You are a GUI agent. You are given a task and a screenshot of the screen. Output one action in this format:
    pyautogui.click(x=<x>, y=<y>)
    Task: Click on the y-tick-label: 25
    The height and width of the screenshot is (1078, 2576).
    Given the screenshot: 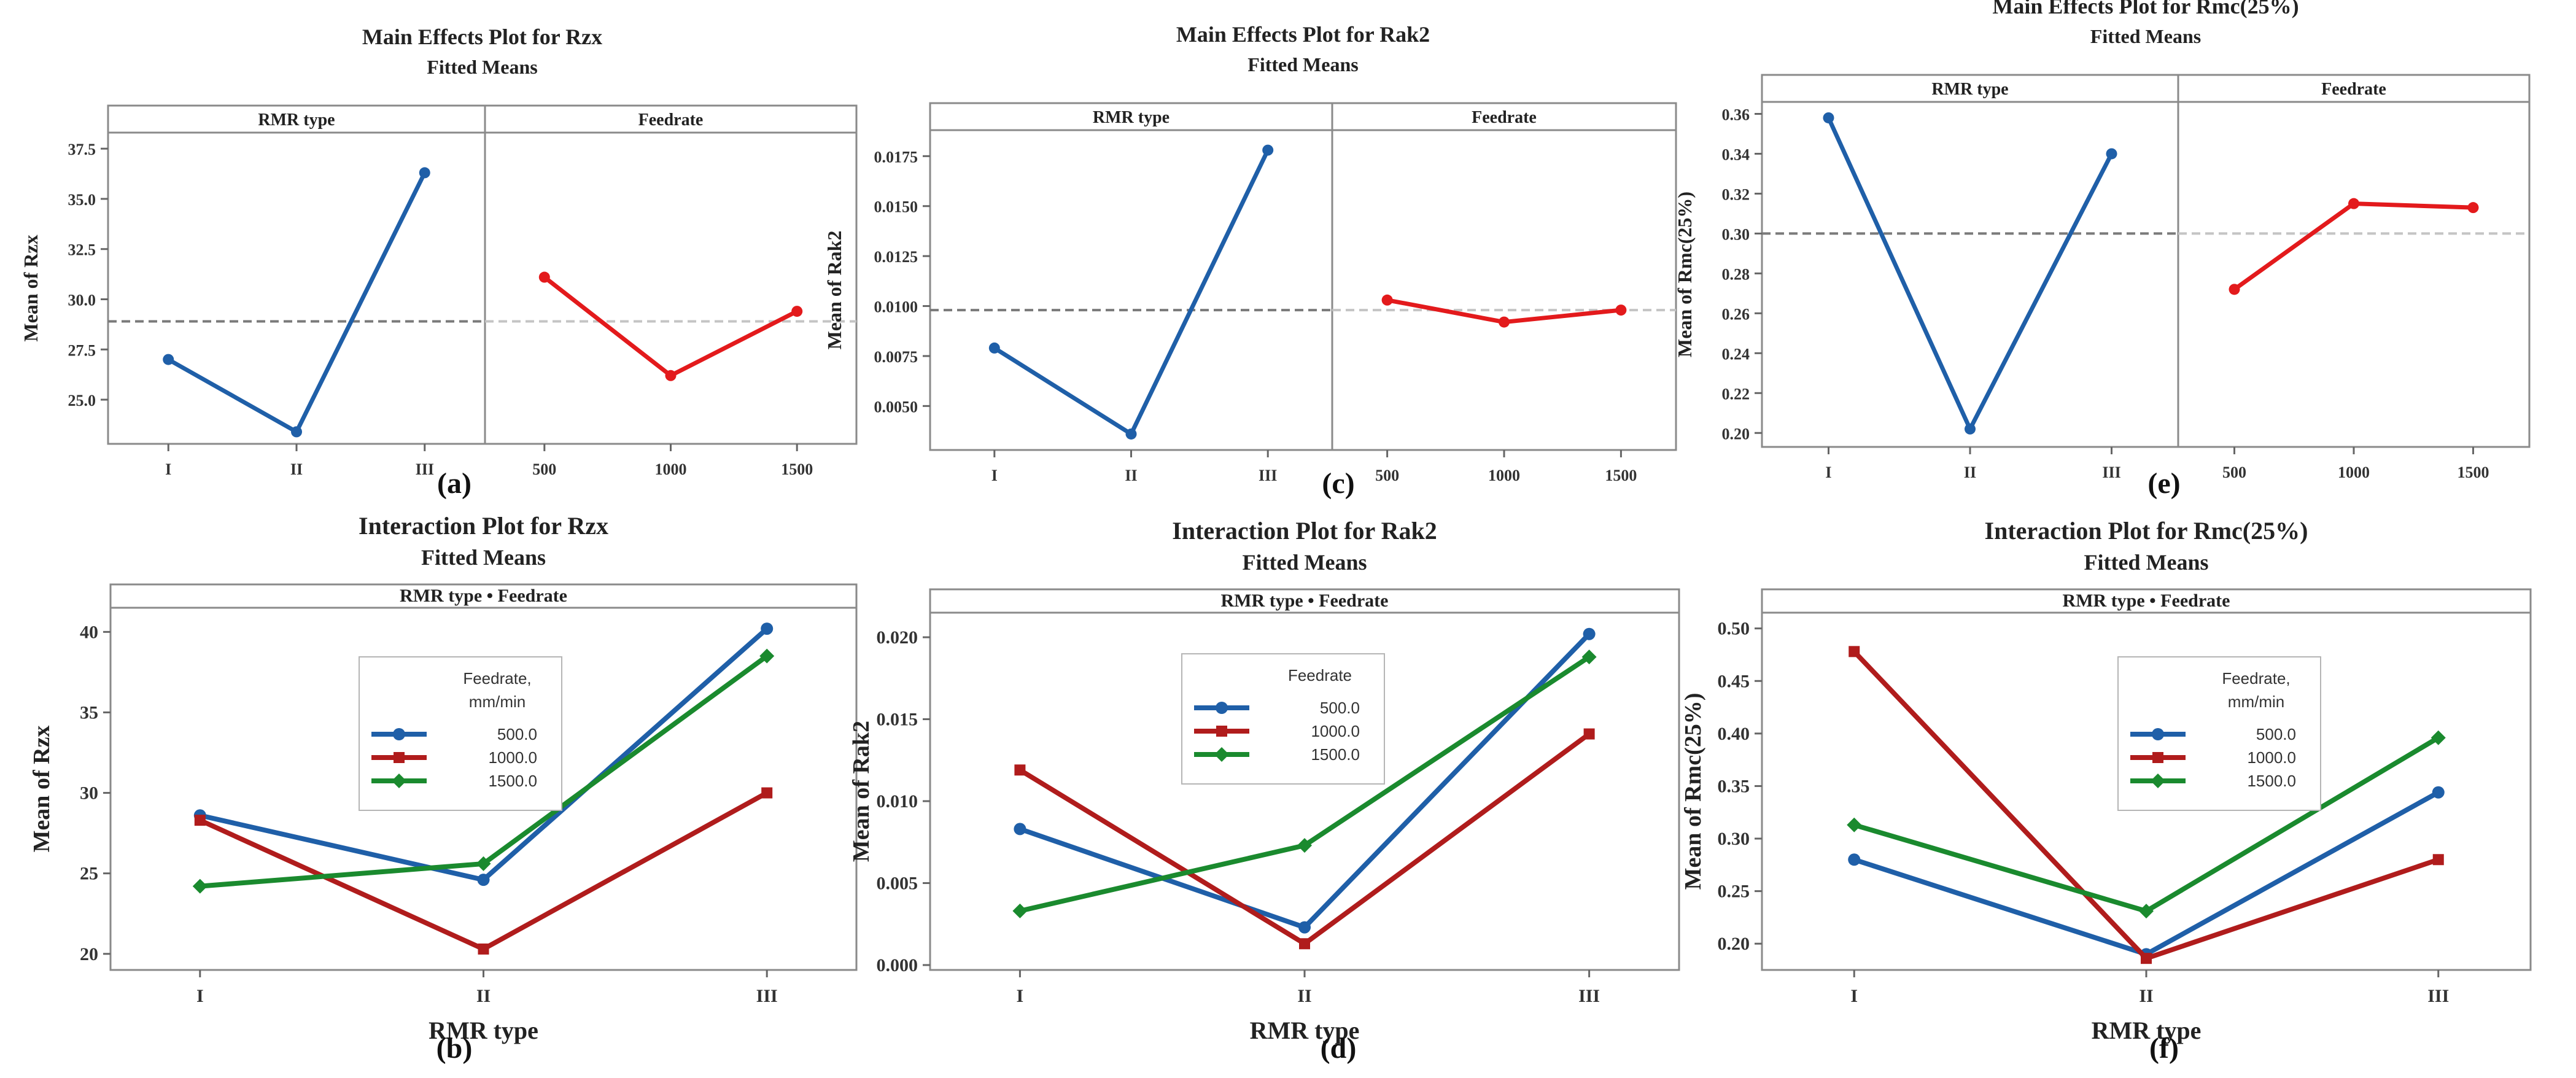 What is the action you would take?
    pyautogui.click(x=89, y=874)
    